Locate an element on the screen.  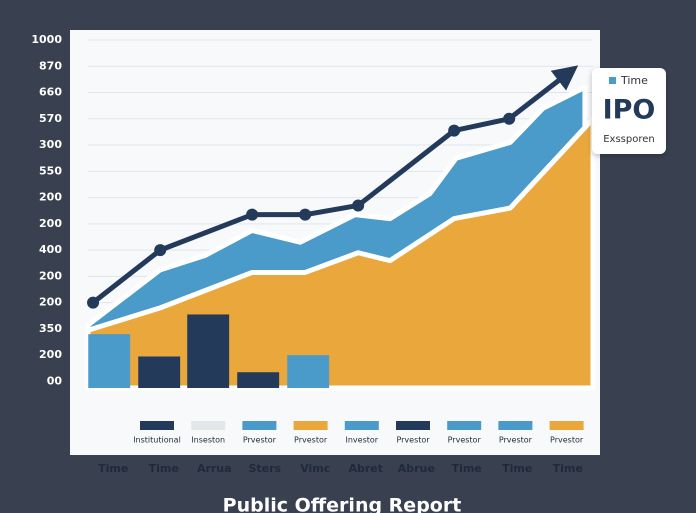
x-tick-label: Vimc is located at coordinates (315, 468).